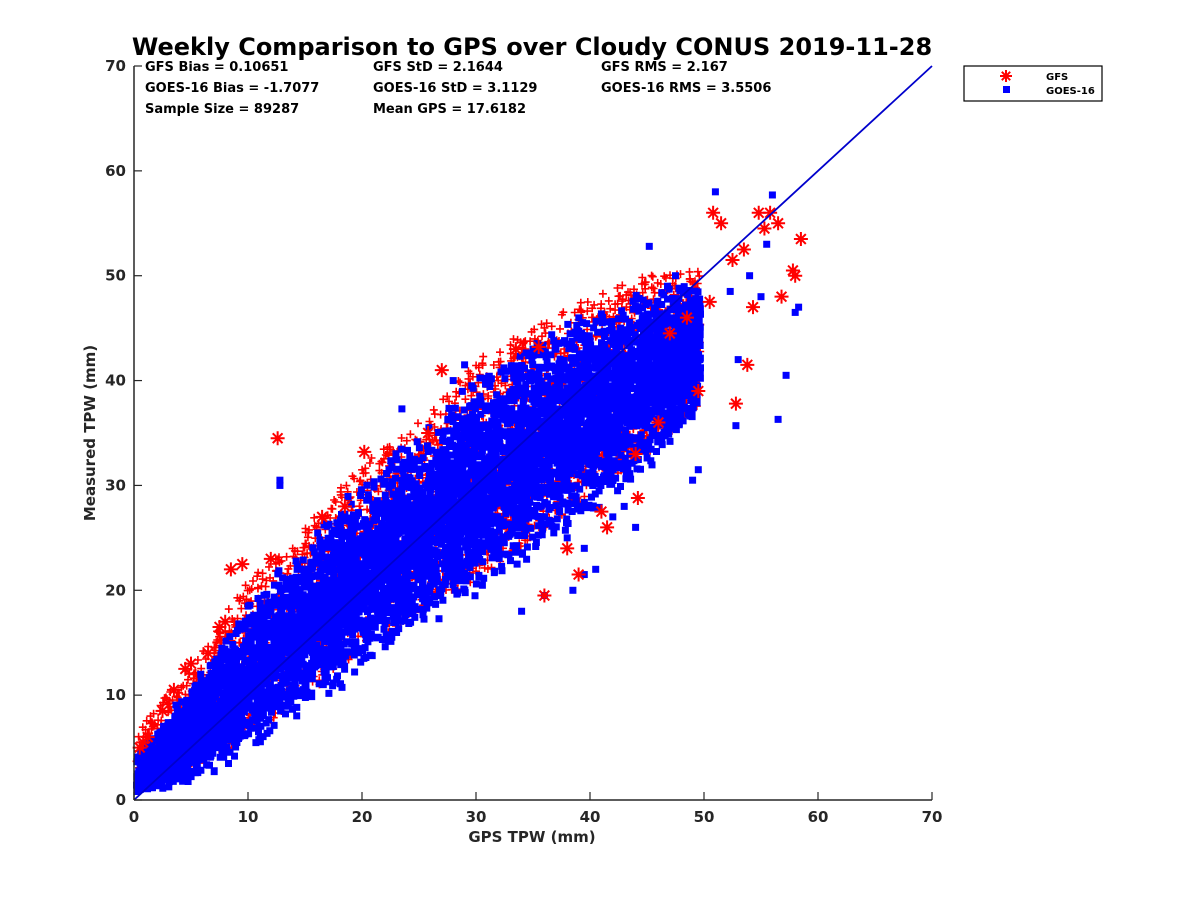 Image resolution: width=1200 pixels, height=900 pixels. I want to click on y-tick-label: 30, so click(115, 485).